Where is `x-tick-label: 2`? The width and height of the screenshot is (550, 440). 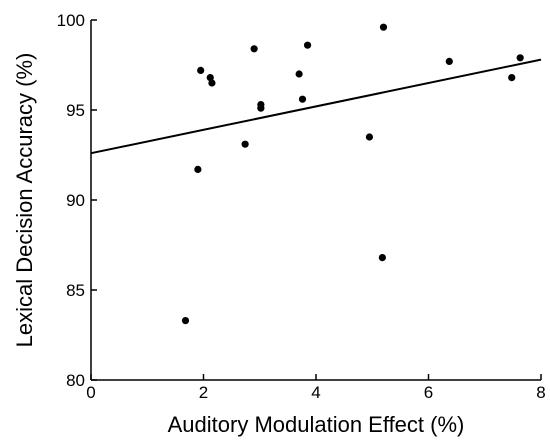 x-tick-label: 2 is located at coordinates (203, 392).